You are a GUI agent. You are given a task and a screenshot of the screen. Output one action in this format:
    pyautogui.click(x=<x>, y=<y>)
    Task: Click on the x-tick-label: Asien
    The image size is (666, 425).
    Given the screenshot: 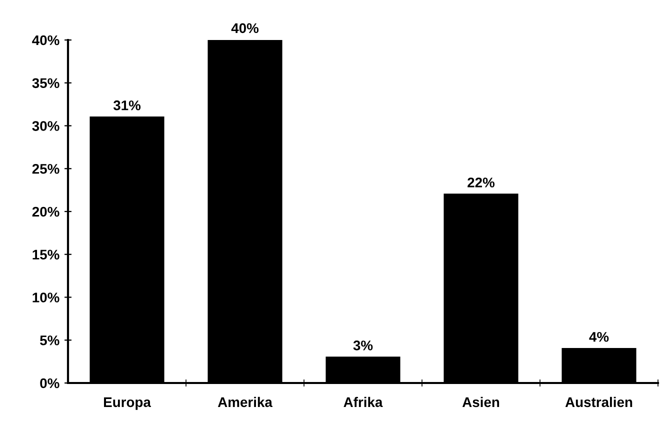 What is the action you would take?
    pyautogui.click(x=481, y=402)
    